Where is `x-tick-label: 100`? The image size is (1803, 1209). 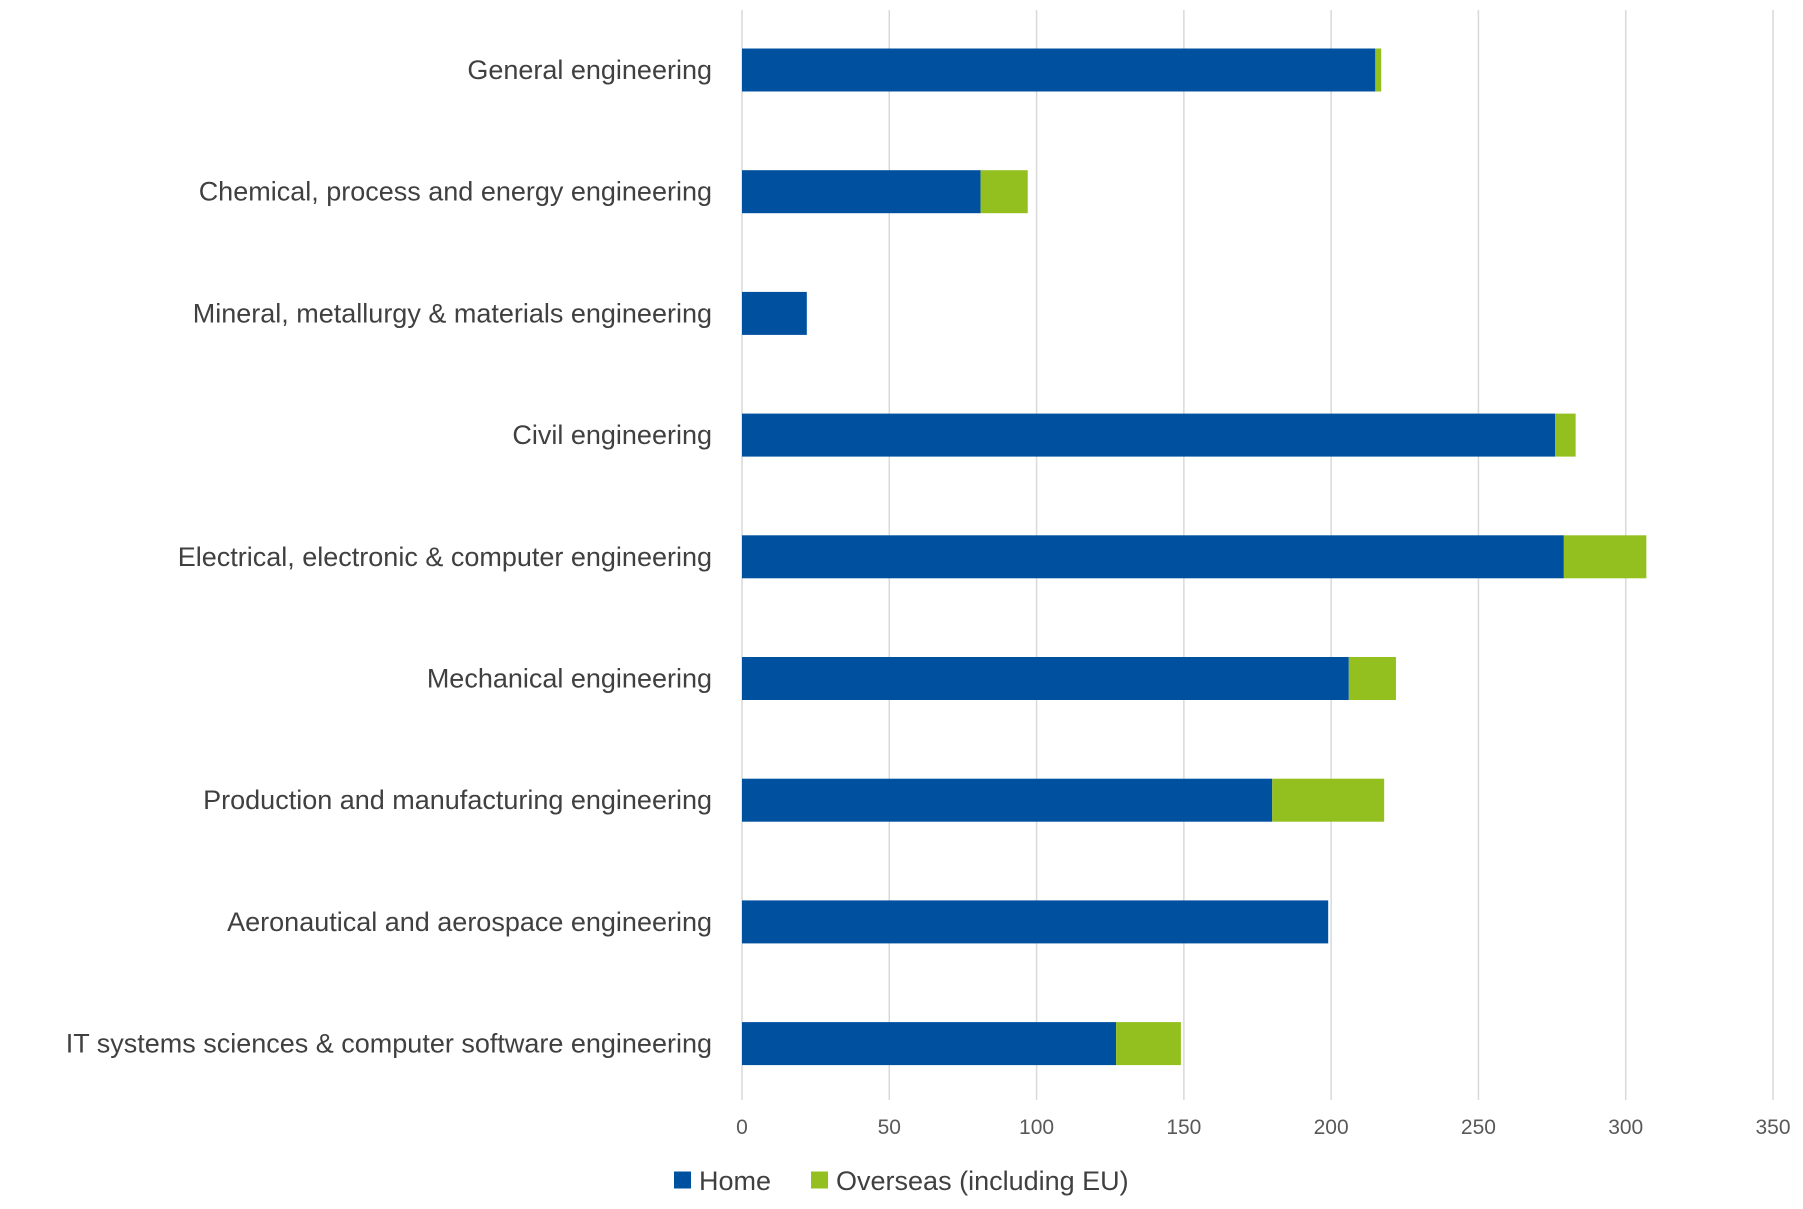
x-tick-label: 100 is located at coordinates (1036, 1127).